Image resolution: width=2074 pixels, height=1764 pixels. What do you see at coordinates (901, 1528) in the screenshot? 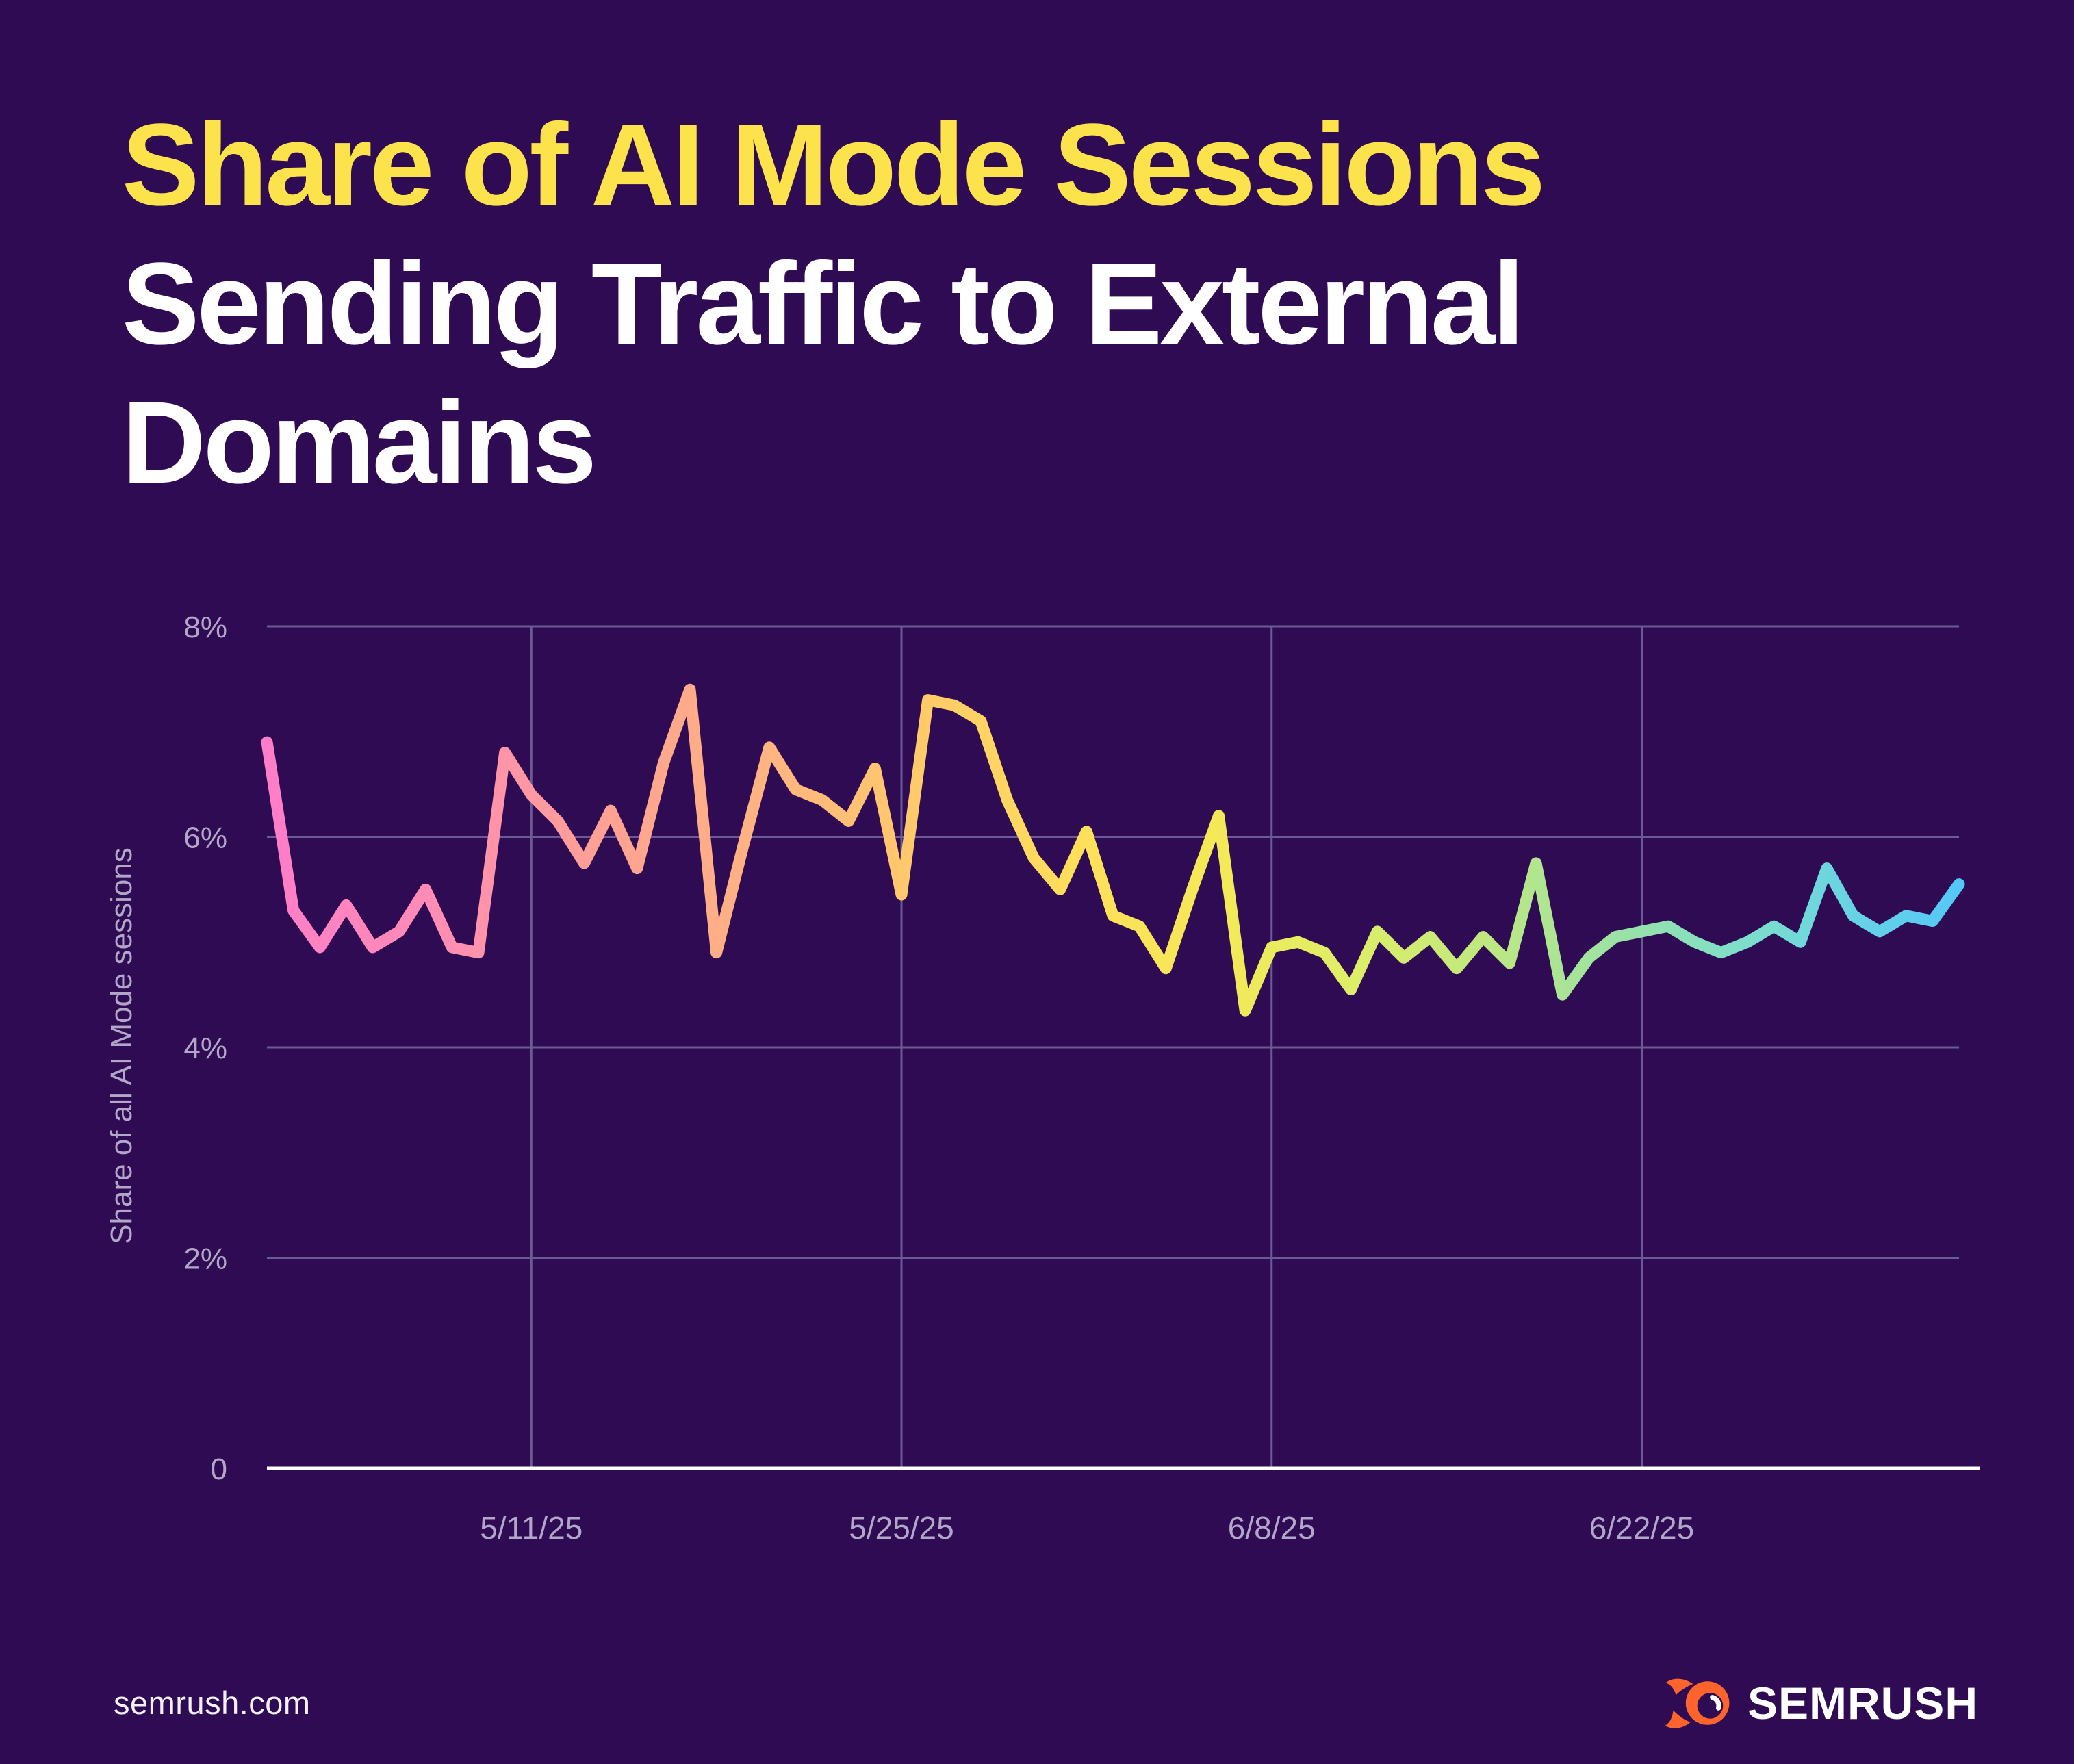
I see `x-tick-label: 5/25/25` at bounding box center [901, 1528].